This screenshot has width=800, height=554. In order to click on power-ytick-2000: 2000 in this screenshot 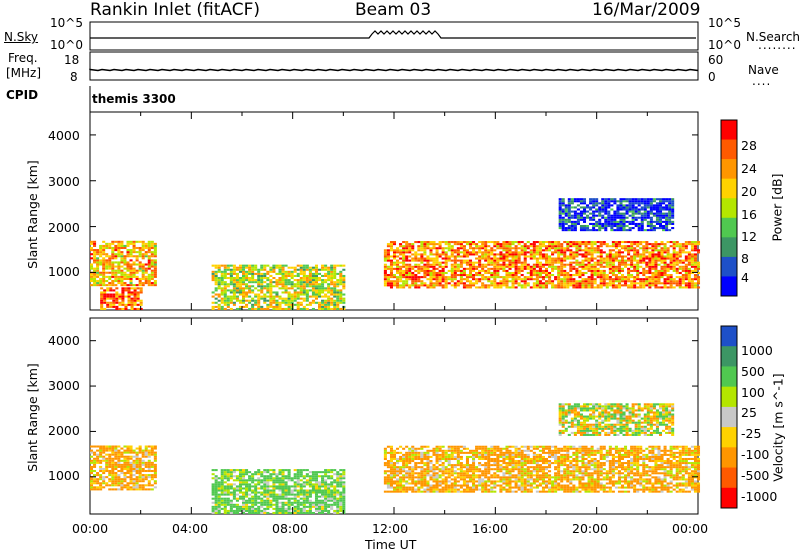, I will do `click(64, 227)`.